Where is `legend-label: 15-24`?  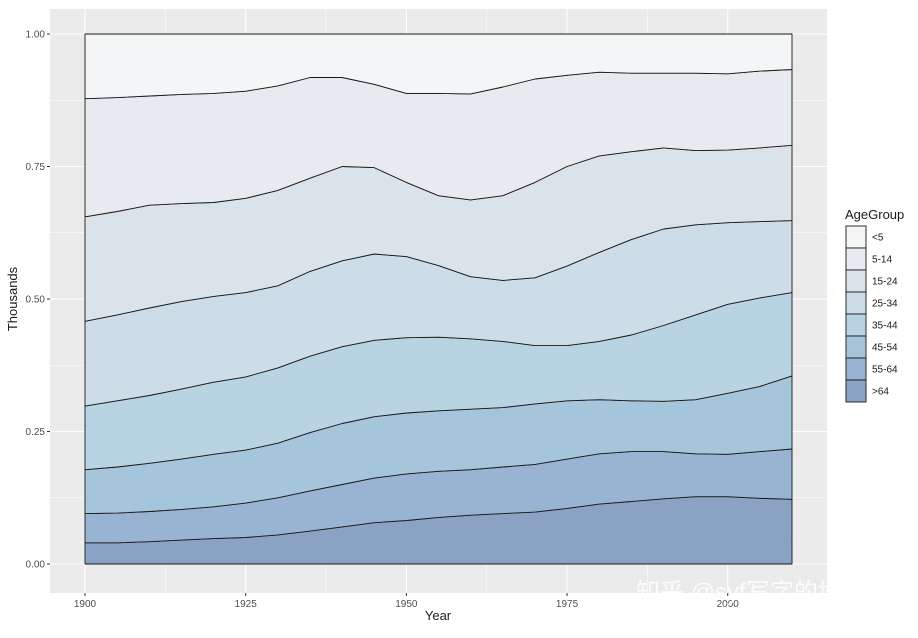 legend-label: 15-24 is located at coordinates (885, 282).